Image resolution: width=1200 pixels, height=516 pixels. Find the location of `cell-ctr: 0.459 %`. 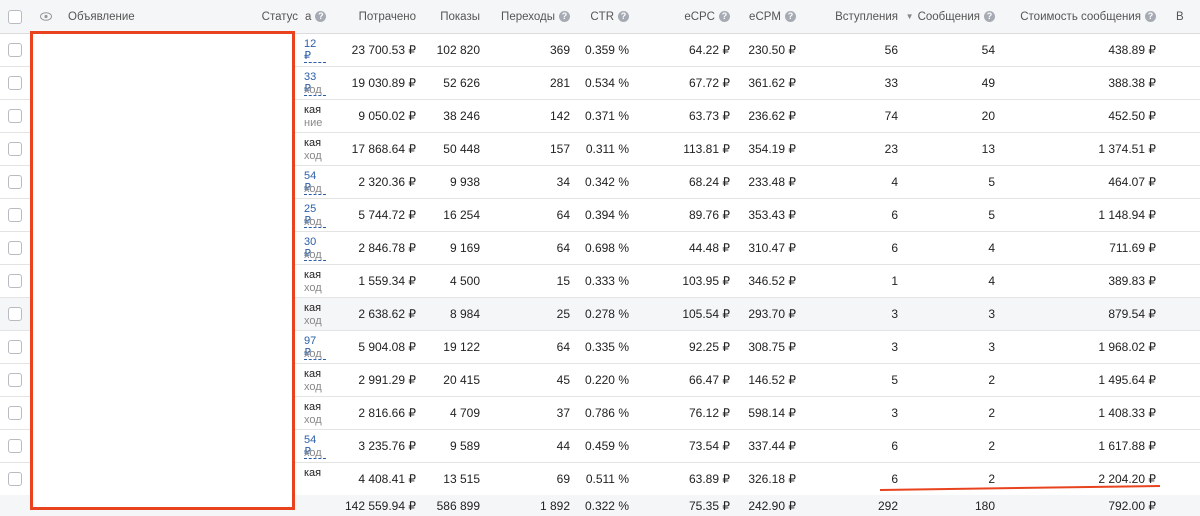

cell-ctr: 0.459 % is located at coordinates (606, 446).